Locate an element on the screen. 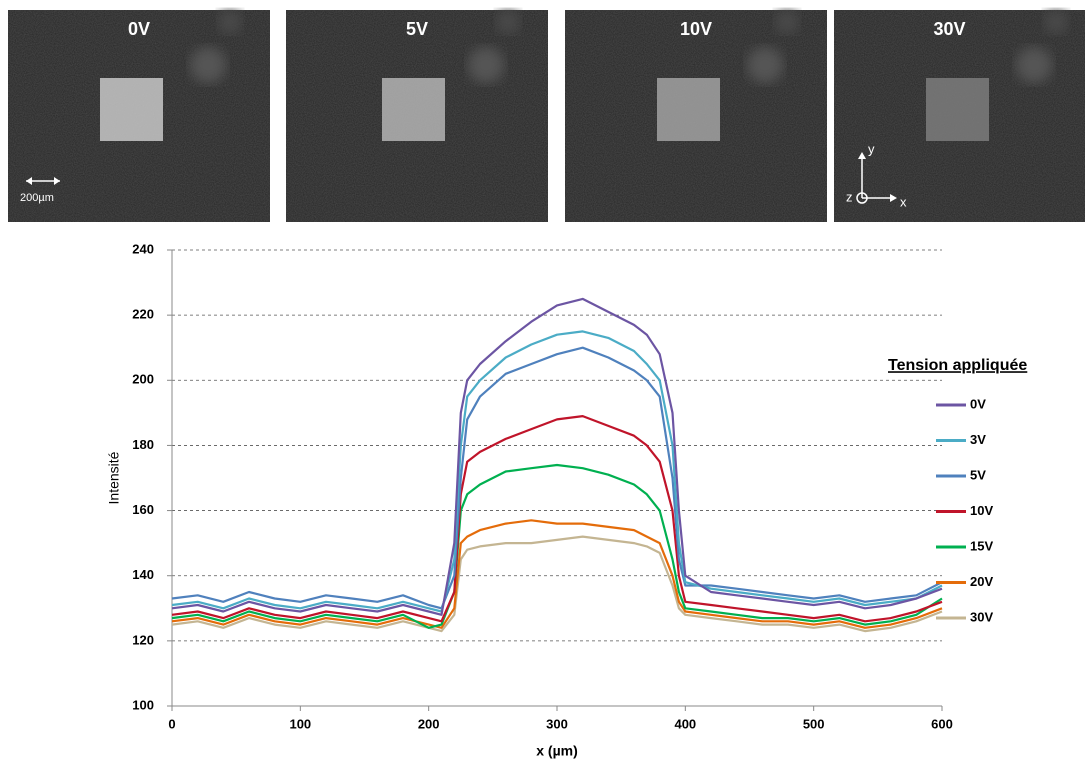 This screenshot has width=1085, height=764. axis-y: y is located at coordinates (871, 148).